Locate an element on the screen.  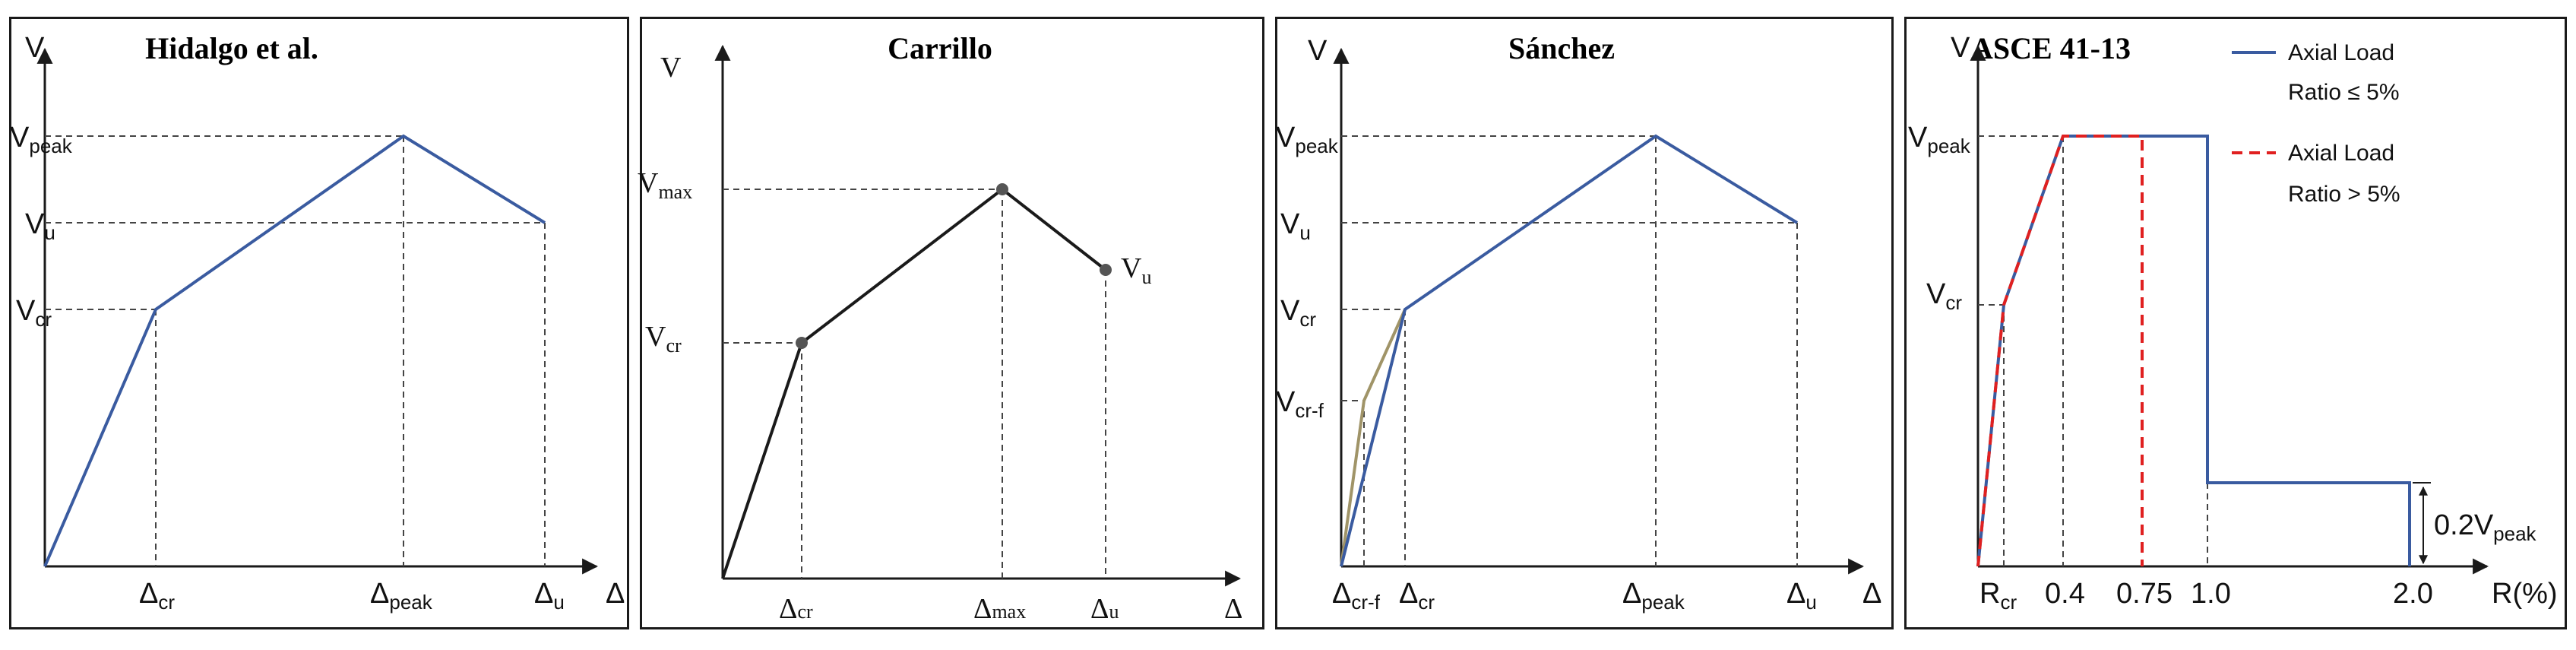
sanchez-guides is located at coordinates (1569, 350).